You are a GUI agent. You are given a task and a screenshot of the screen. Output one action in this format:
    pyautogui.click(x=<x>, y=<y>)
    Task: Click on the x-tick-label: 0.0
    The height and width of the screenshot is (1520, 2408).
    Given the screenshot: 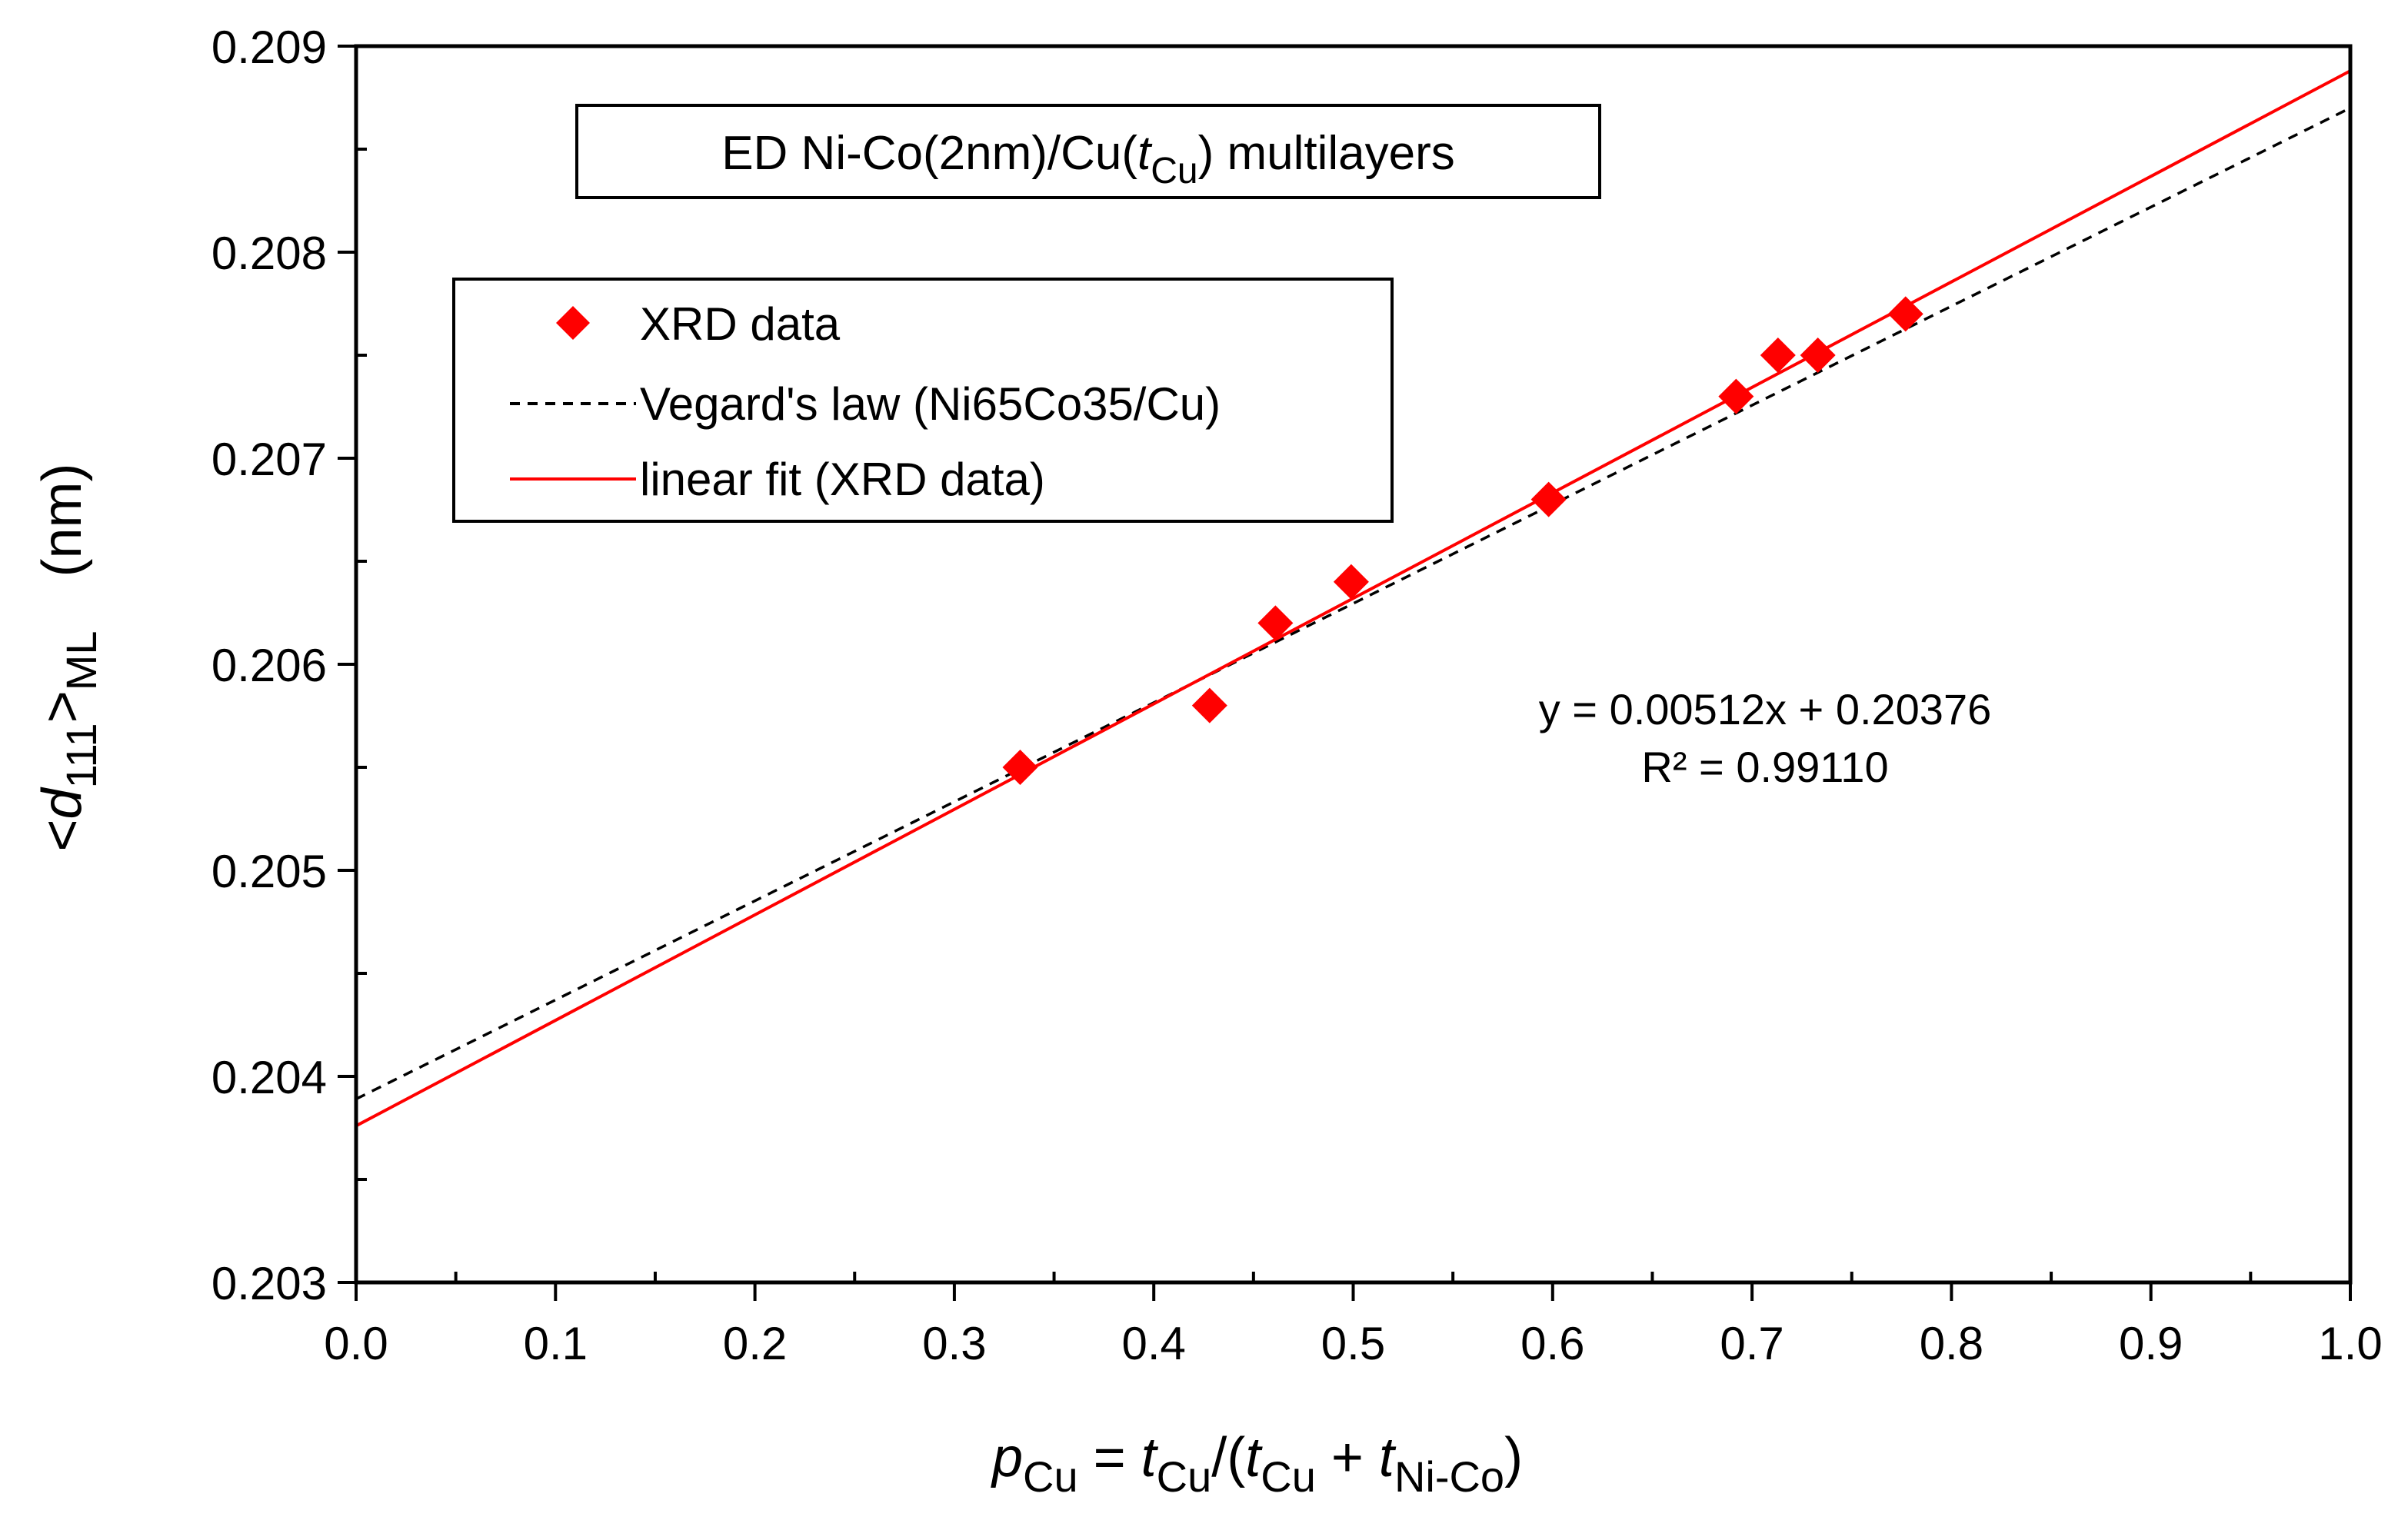 What is the action you would take?
    pyautogui.click(x=356, y=1343)
    